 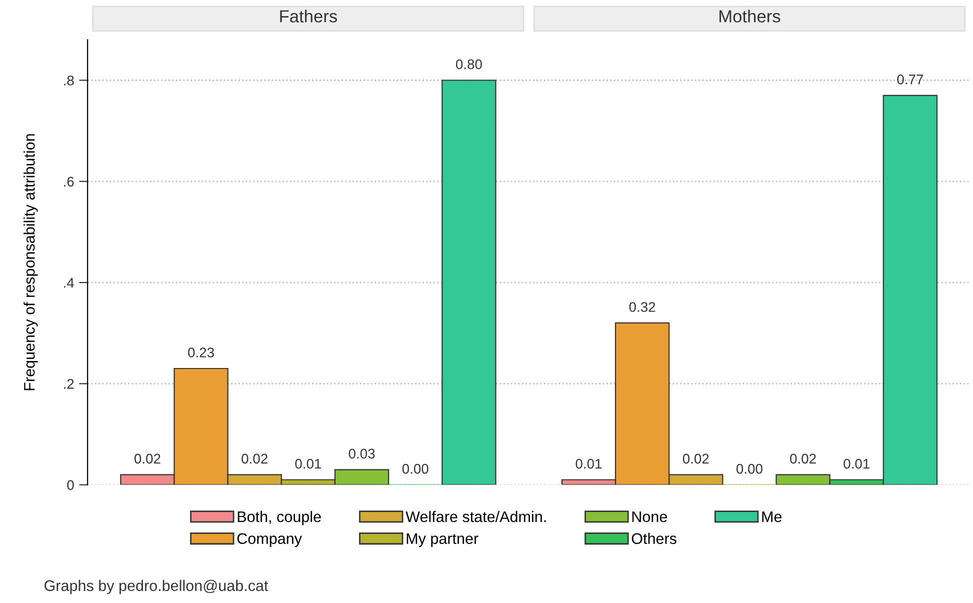 What do you see at coordinates (279, 518) in the screenshot?
I see `legend-label: Both, couple` at bounding box center [279, 518].